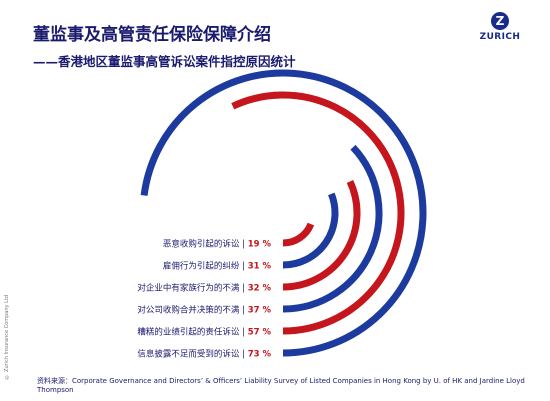 This screenshot has height=401, width=550. I want to click on page-subtitle: ——香港地区董监事高管诉讼案件指控原因统计, so click(164, 61).